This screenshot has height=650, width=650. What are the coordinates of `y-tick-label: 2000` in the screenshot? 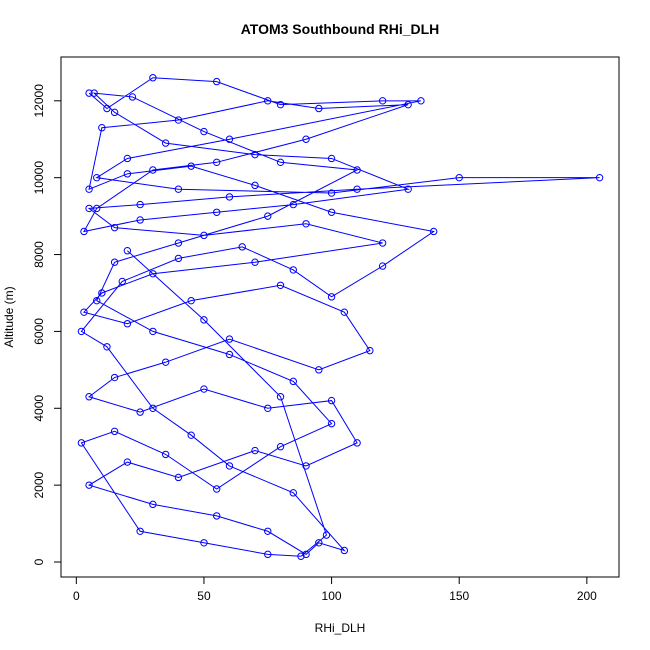 It's located at (39, 484).